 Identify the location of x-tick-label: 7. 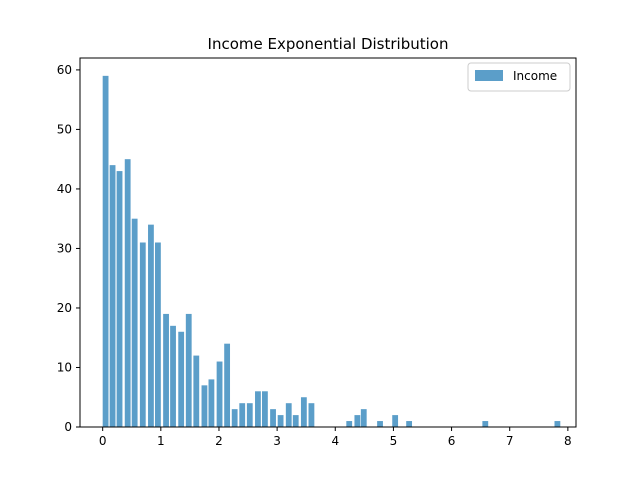
(510, 441).